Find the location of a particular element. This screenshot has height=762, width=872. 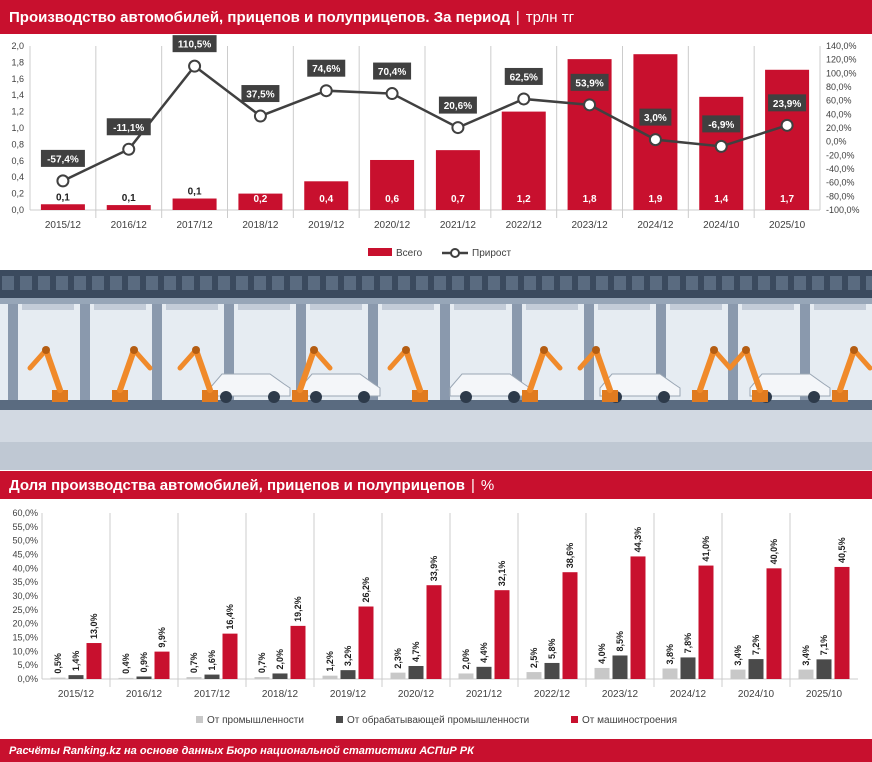

left-tick-label: 1,0 is located at coordinates (17, 128).